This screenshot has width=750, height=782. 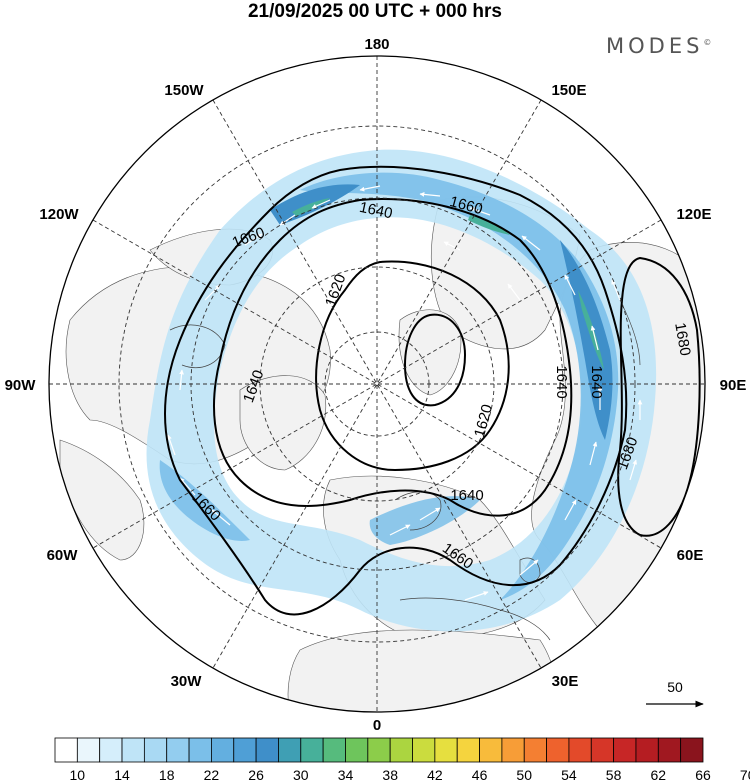 What do you see at coordinates (480, 774) in the screenshot?
I see `colorbar-tick-label: 46` at bounding box center [480, 774].